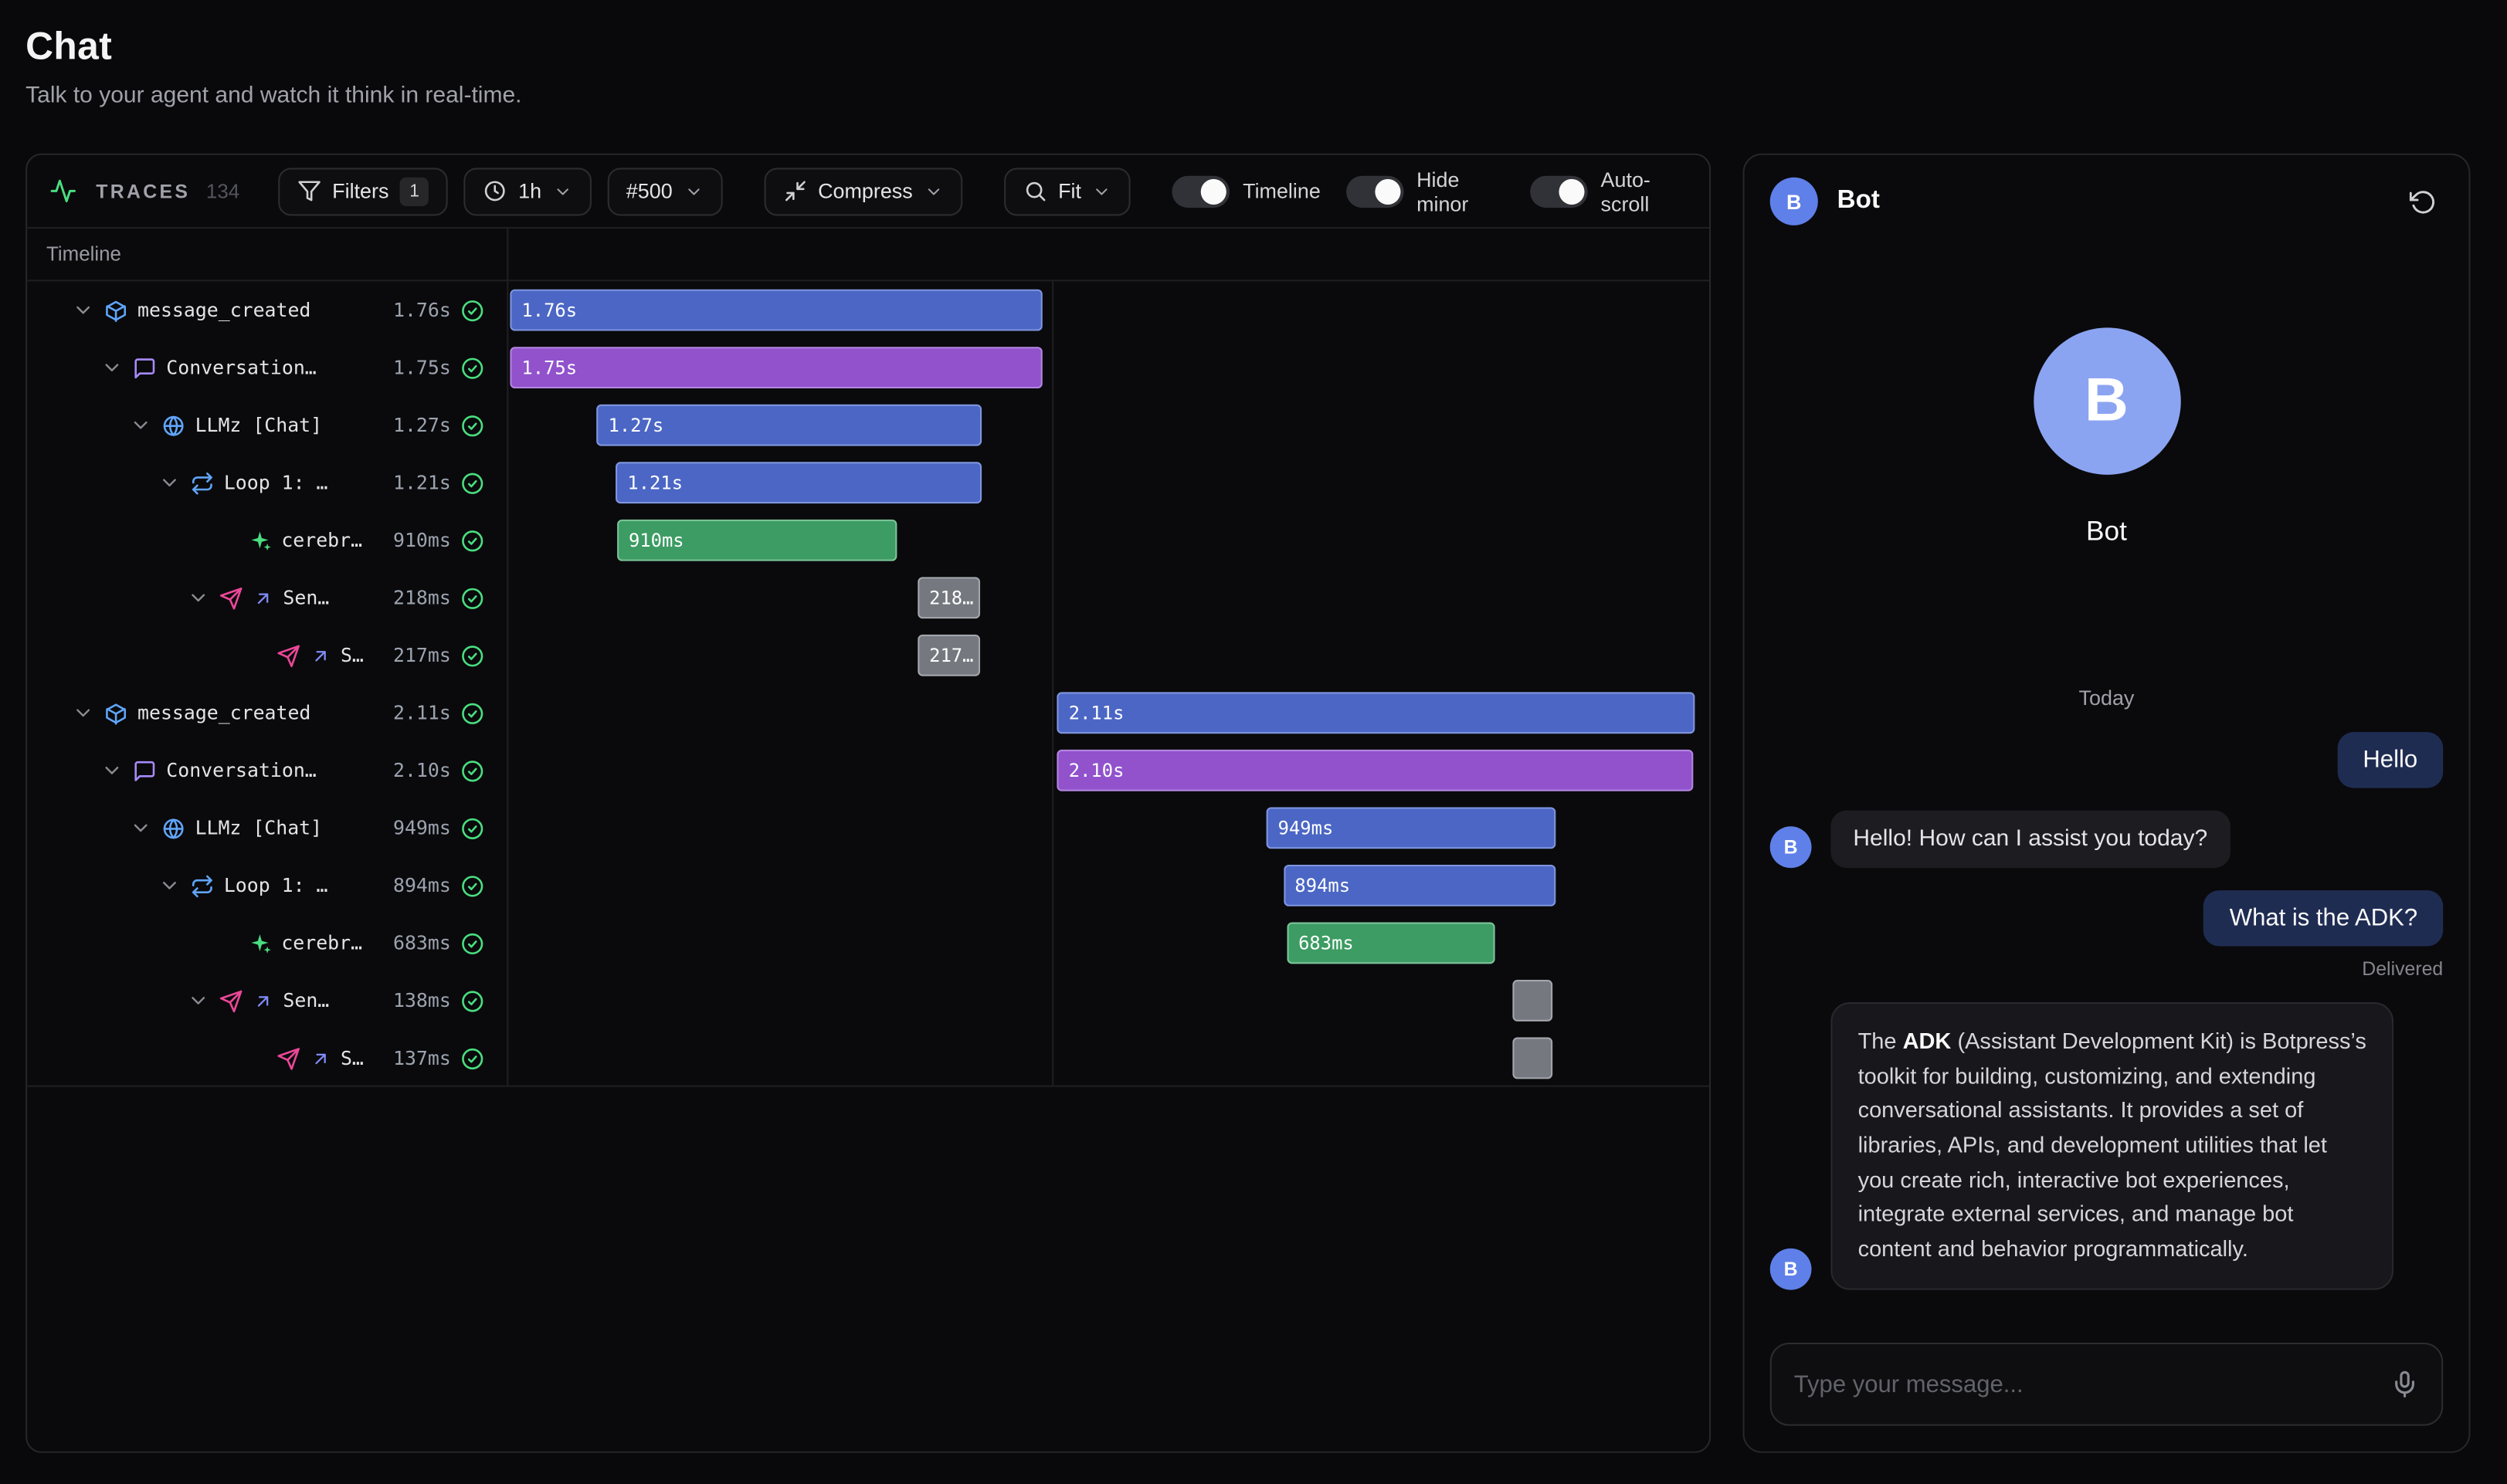  What do you see at coordinates (256, 655) in the screenshot?
I see `chevron-spacer` at bounding box center [256, 655].